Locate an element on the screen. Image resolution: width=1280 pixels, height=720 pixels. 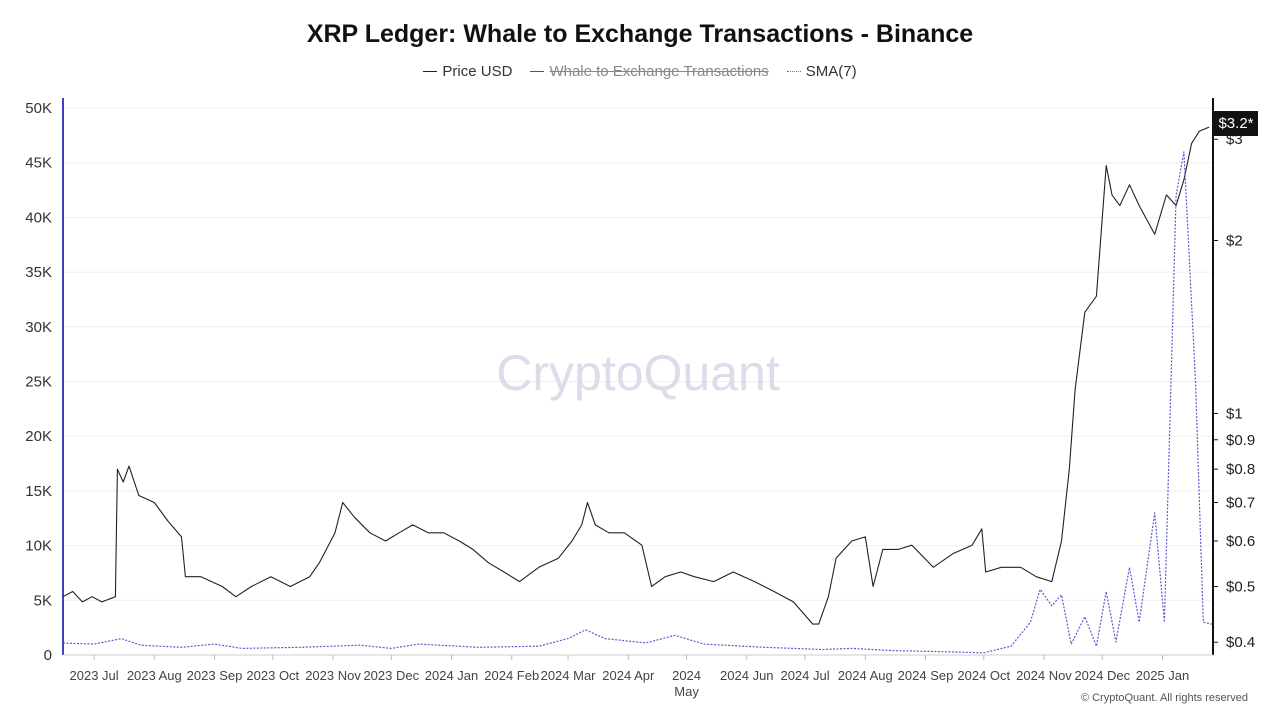
y-left-tick-label: 0 is located at coordinates (48, 655).